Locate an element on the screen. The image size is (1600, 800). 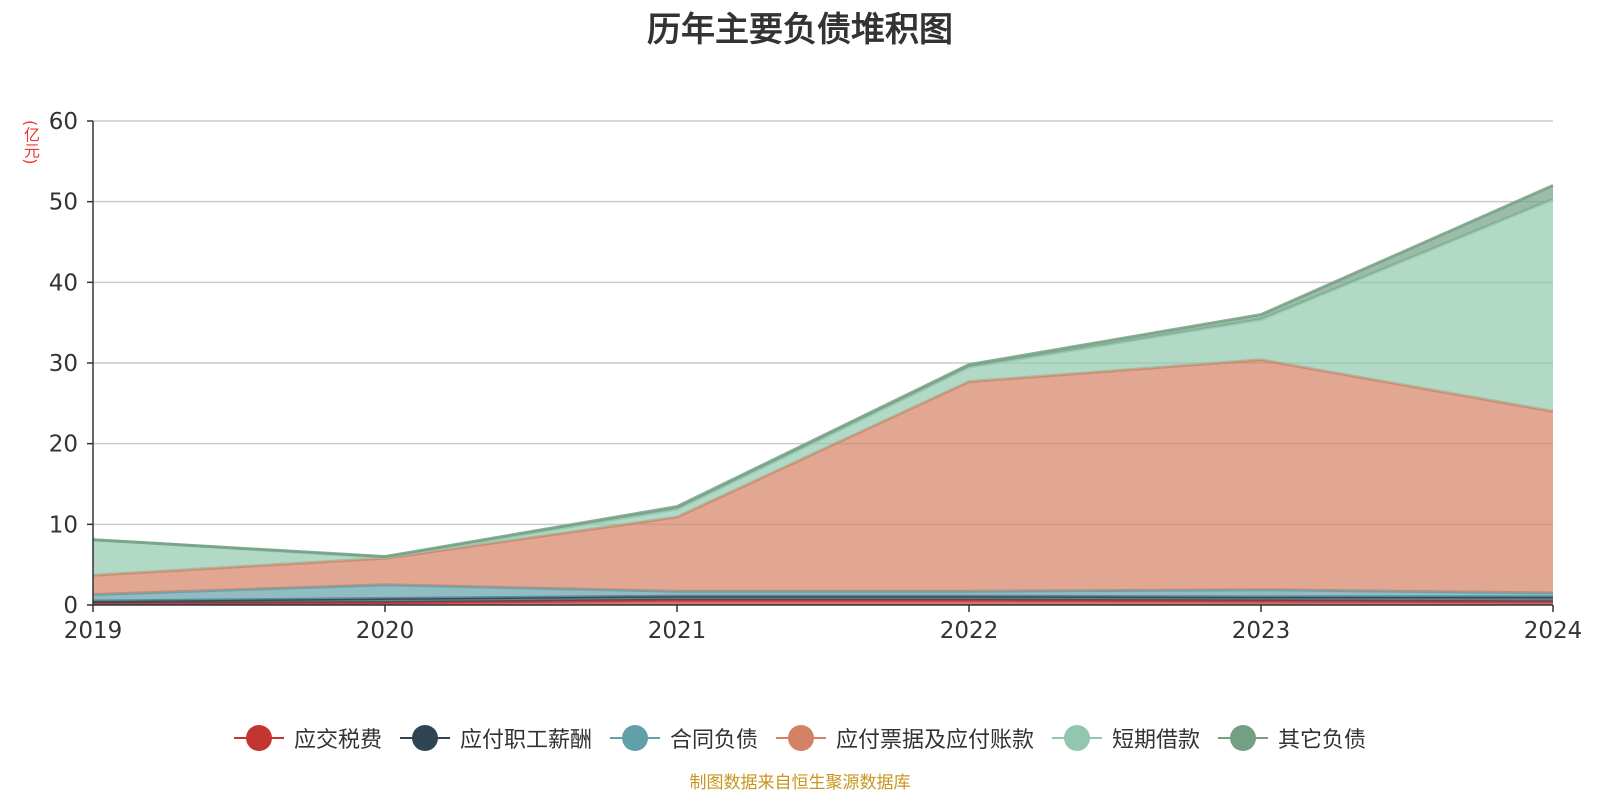
x-tick-label: 2024 is located at coordinates (1553, 631).